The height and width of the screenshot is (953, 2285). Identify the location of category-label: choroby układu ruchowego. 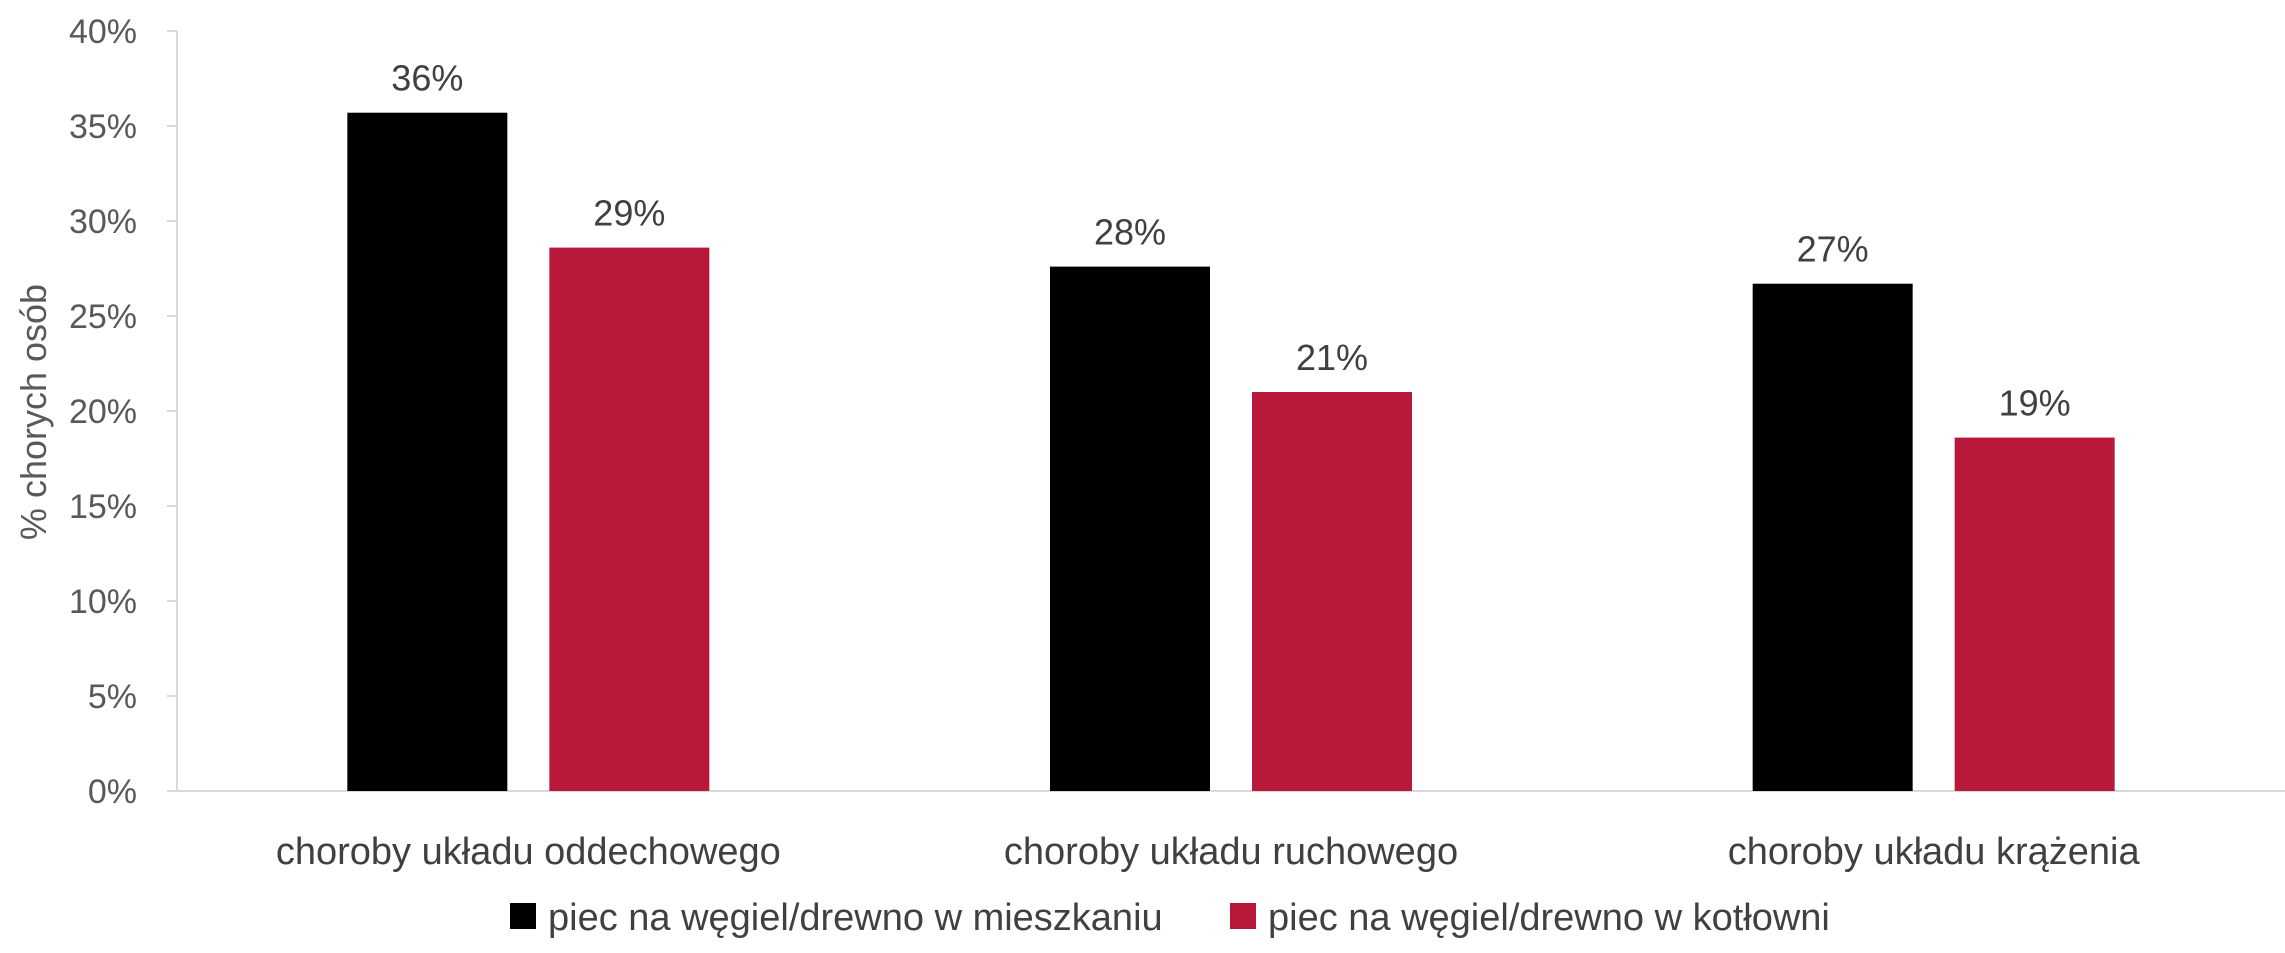
(1231, 852).